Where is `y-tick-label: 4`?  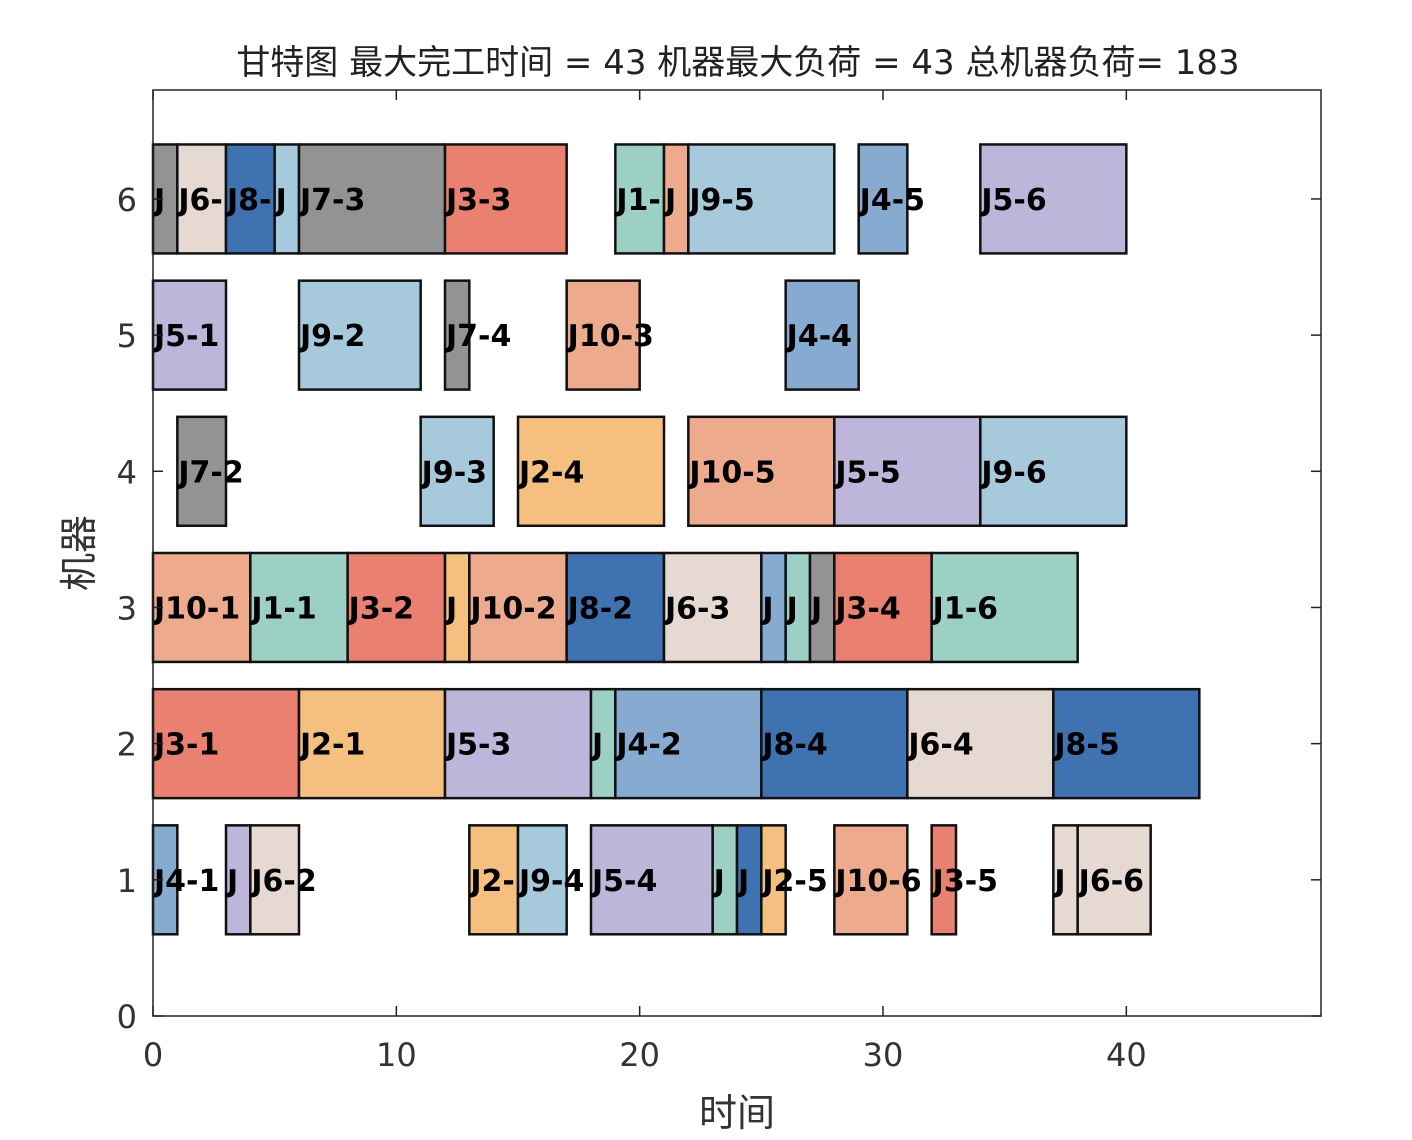 y-tick-label: 4 is located at coordinates (127, 472).